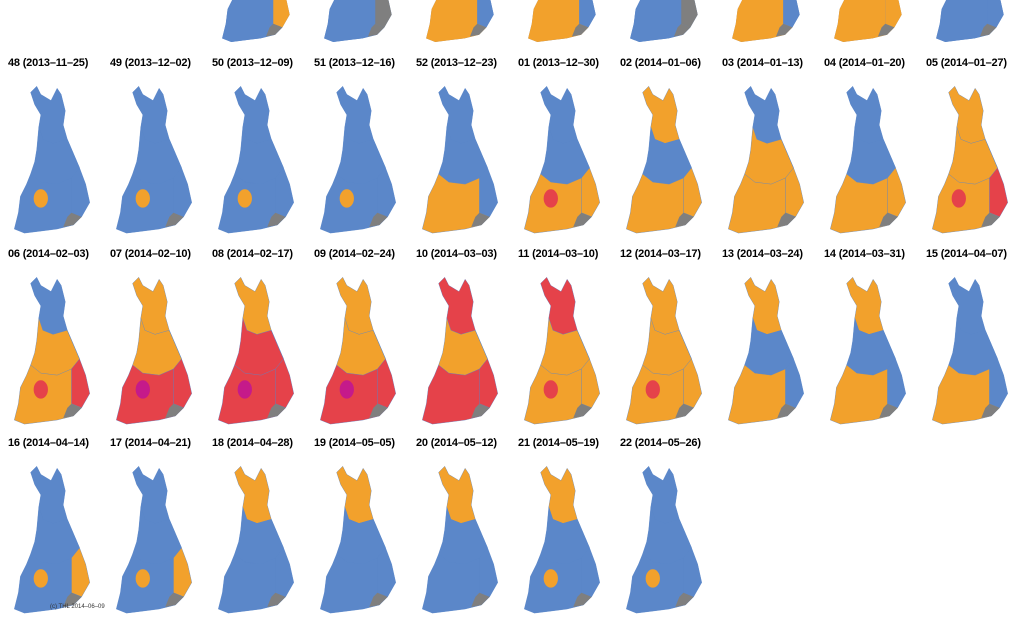 This screenshot has height=622, width=1024. What do you see at coordinates (561, 529) in the screenshot?
I see `week-map-panel: 21 (2014–05–19)` at bounding box center [561, 529].